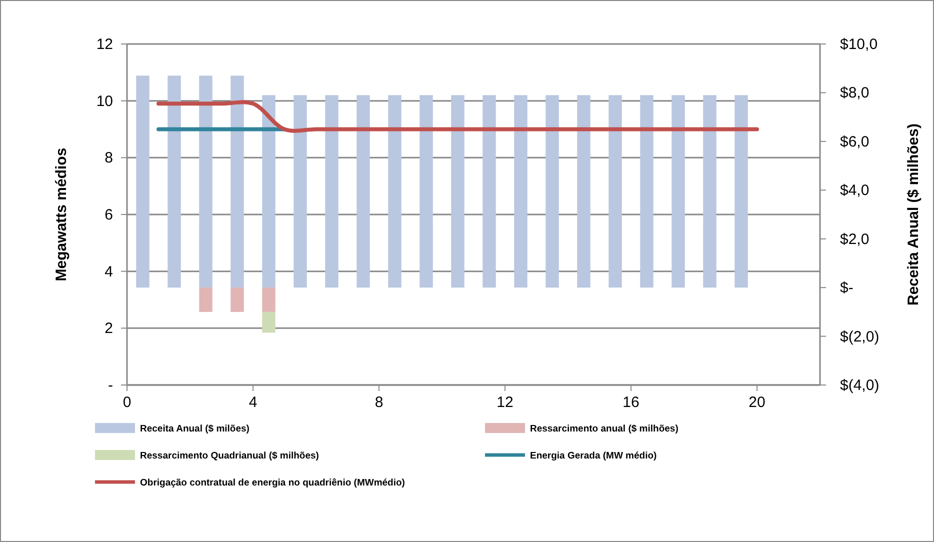 This screenshot has width=934, height=542. Describe the element at coordinates (860, 385) in the screenshot. I see `y2-tick-label: $(4,0)` at that location.